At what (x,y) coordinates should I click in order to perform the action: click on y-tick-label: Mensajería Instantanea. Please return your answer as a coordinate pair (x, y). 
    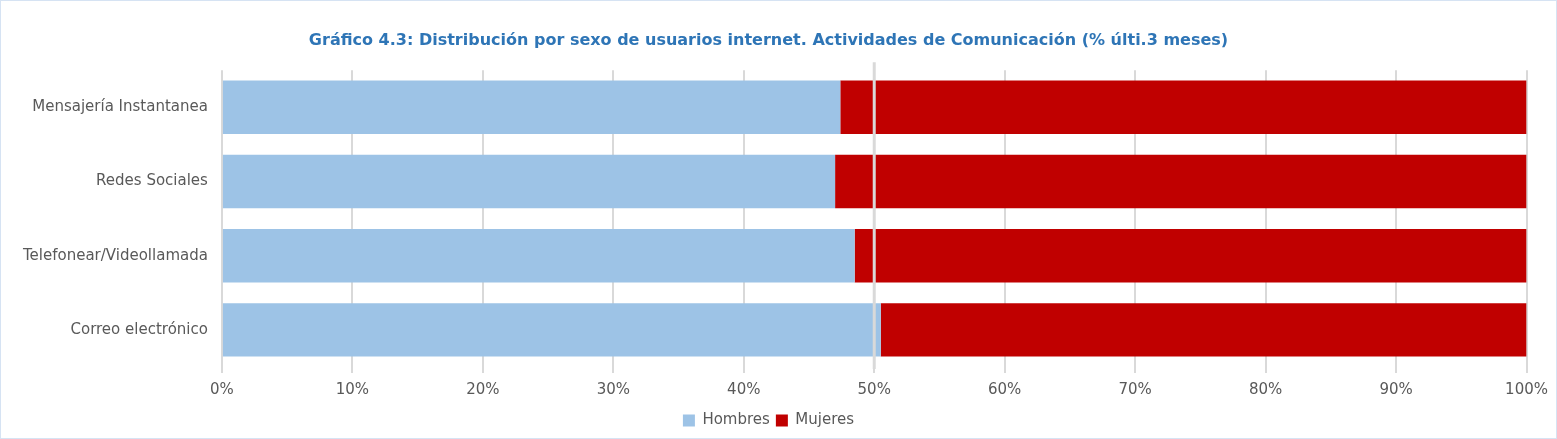
    Looking at the image, I should click on (120, 106).